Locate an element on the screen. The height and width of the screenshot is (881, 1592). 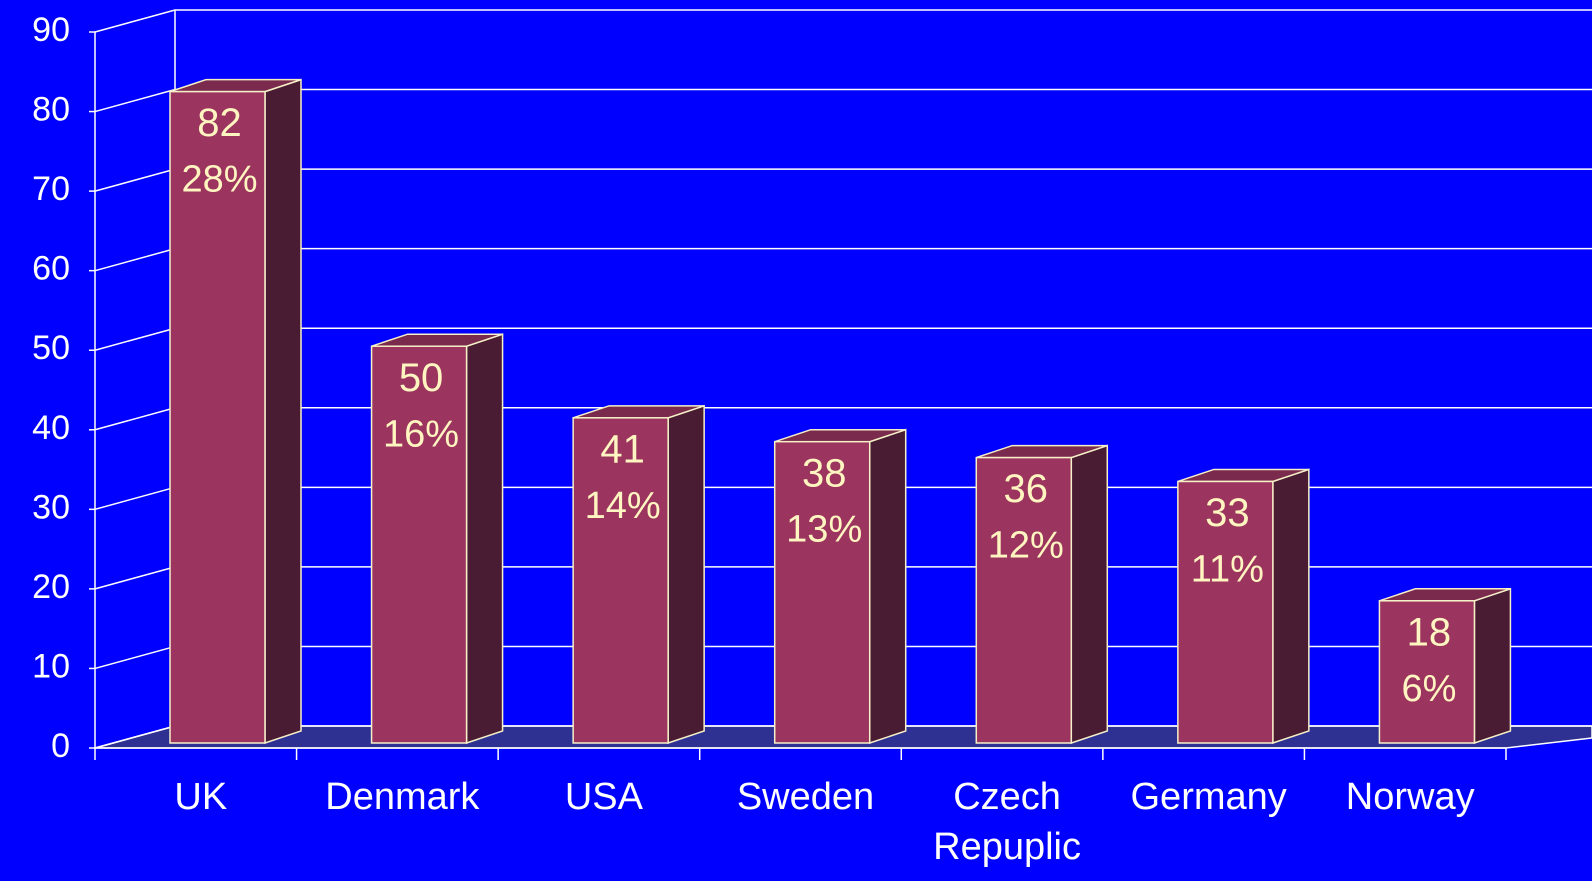
x-tick-label: Czech Repuplic is located at coordinates (1007, 822).